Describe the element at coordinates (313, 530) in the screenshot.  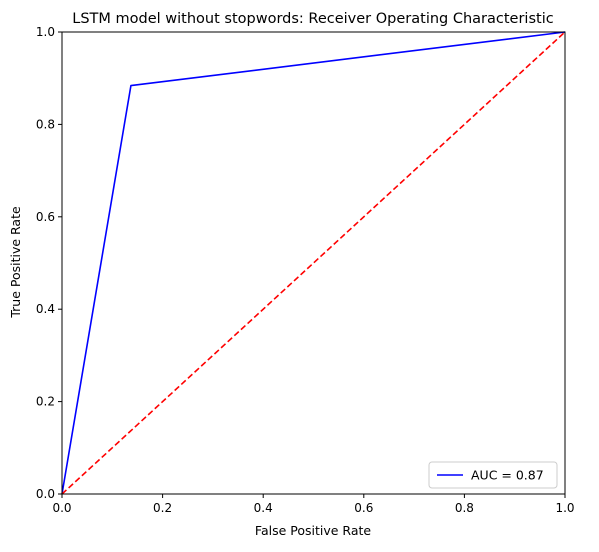
I see `x-axis-label: False Positive Rate` at that location.